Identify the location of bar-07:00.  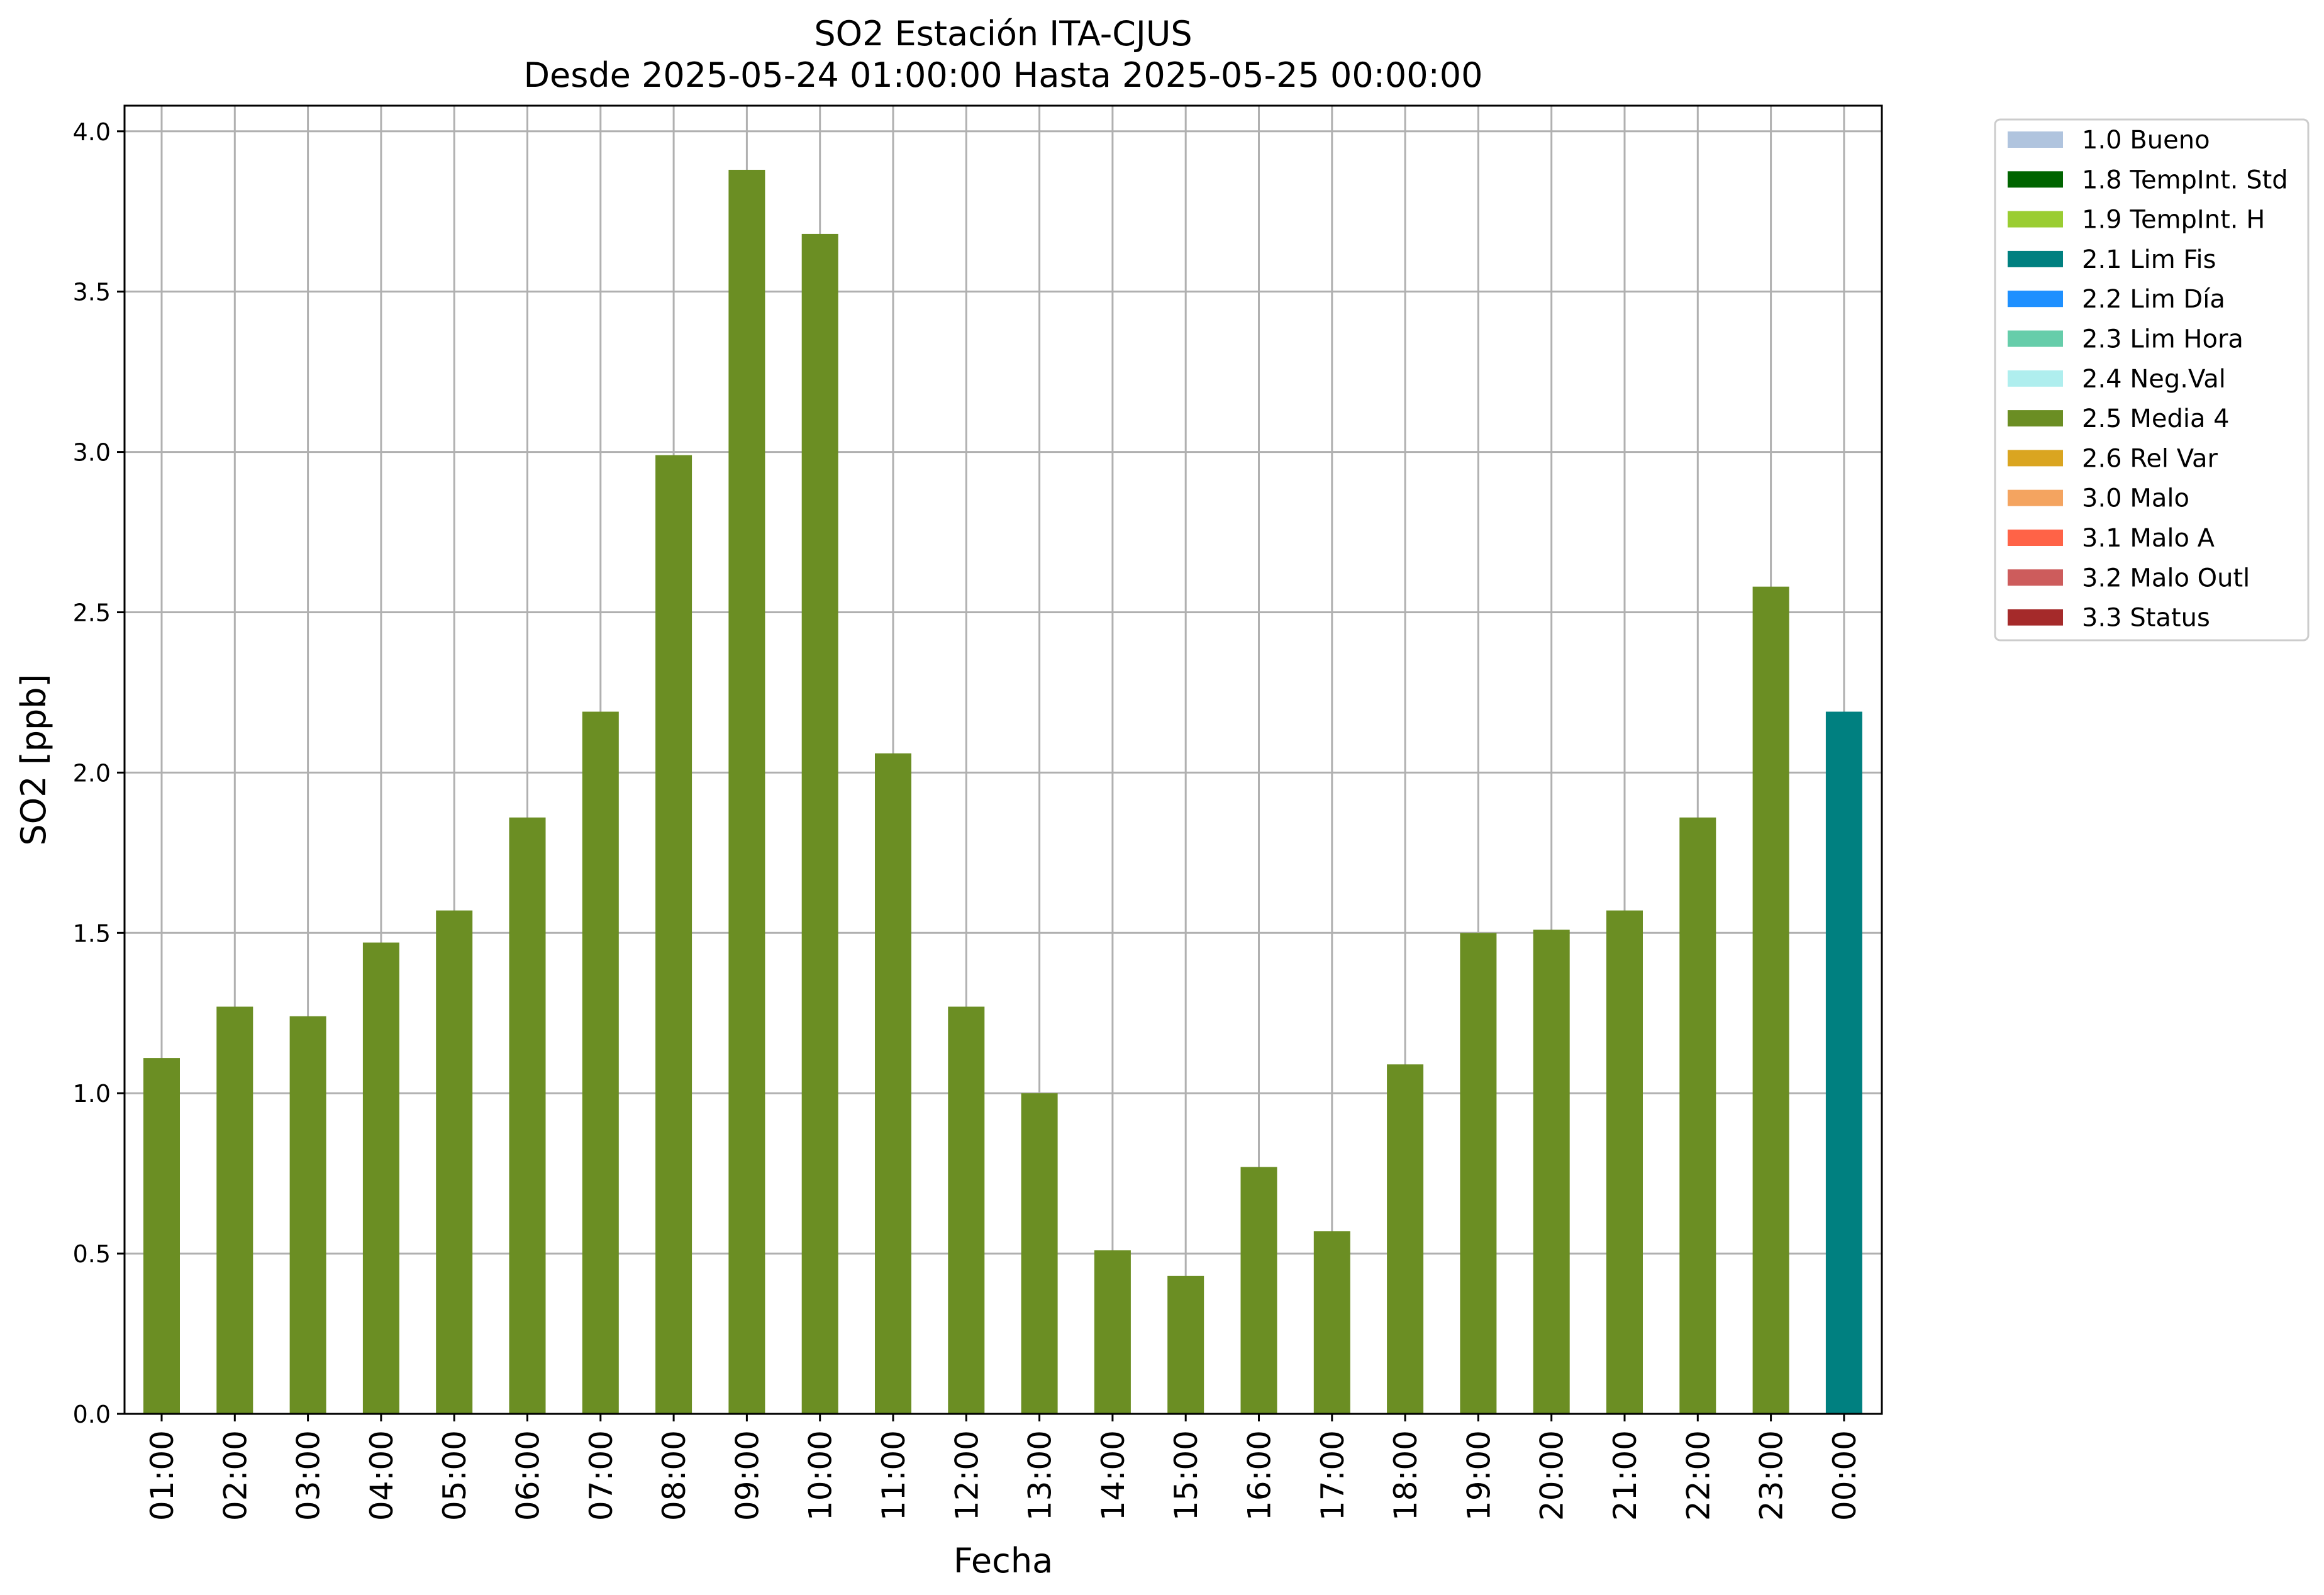
(600, 1062).